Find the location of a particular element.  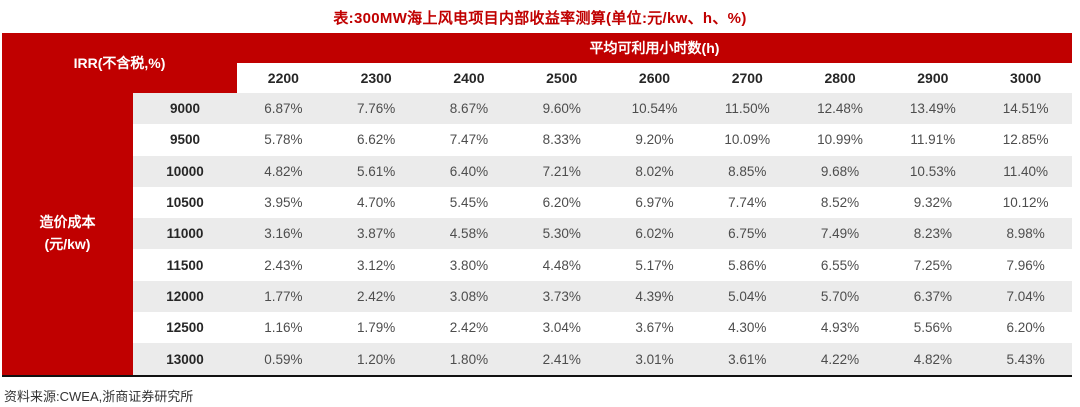

data-cell: 6.75% is located at coordinates (747, 234).